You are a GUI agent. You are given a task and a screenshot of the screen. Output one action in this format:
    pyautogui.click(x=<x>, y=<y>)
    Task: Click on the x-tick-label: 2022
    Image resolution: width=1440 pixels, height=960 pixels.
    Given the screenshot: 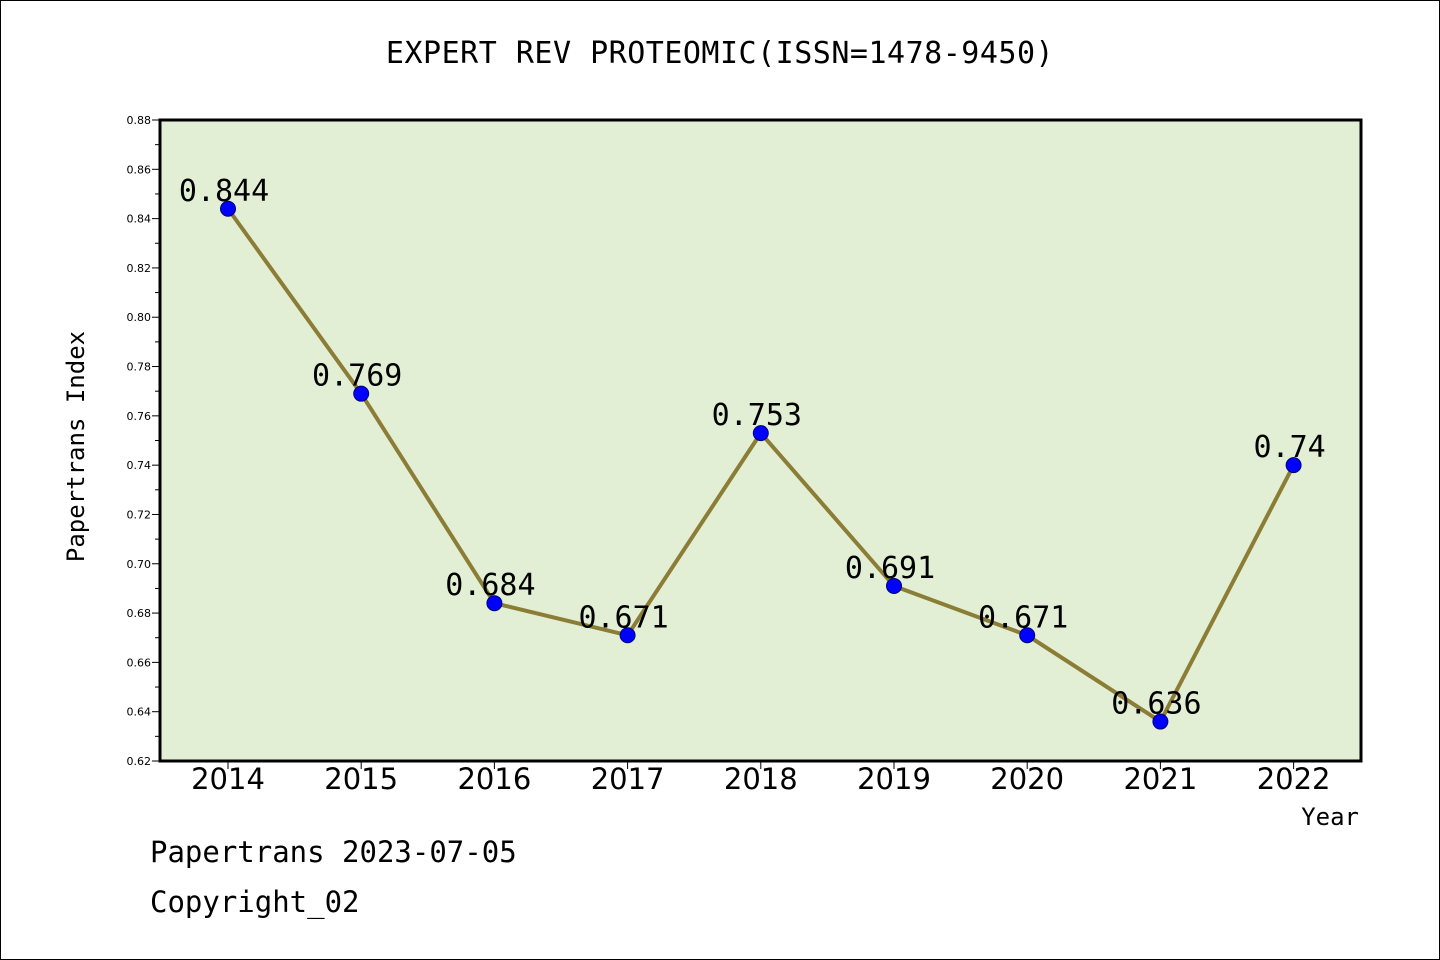 What is the action you would take?
    pyautogui.click(x=1294, y=779)
    